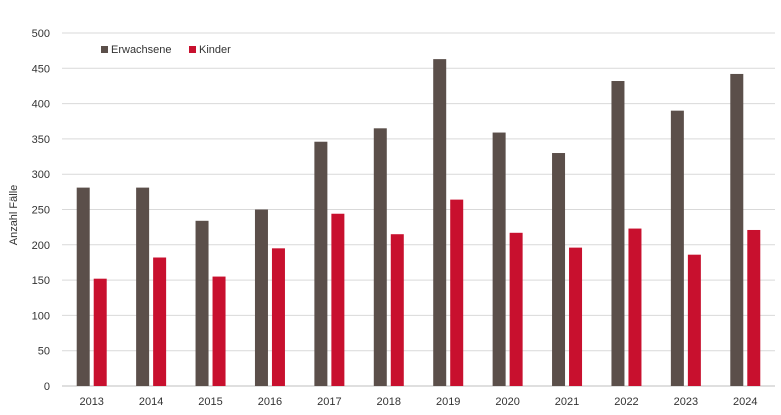  I want to click on bar-kinder-2019, so click(457, 292).